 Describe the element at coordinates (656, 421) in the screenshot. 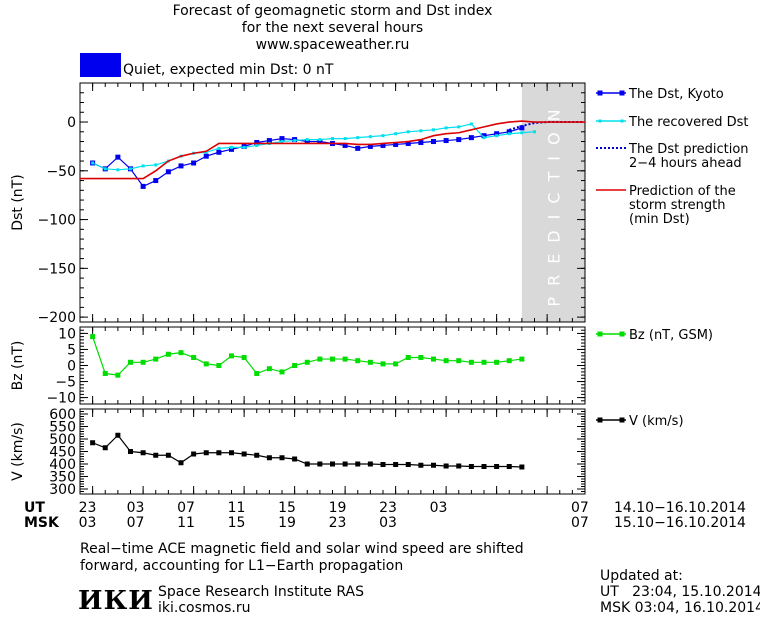

I see `legend-label: V (km/s)` at that location.